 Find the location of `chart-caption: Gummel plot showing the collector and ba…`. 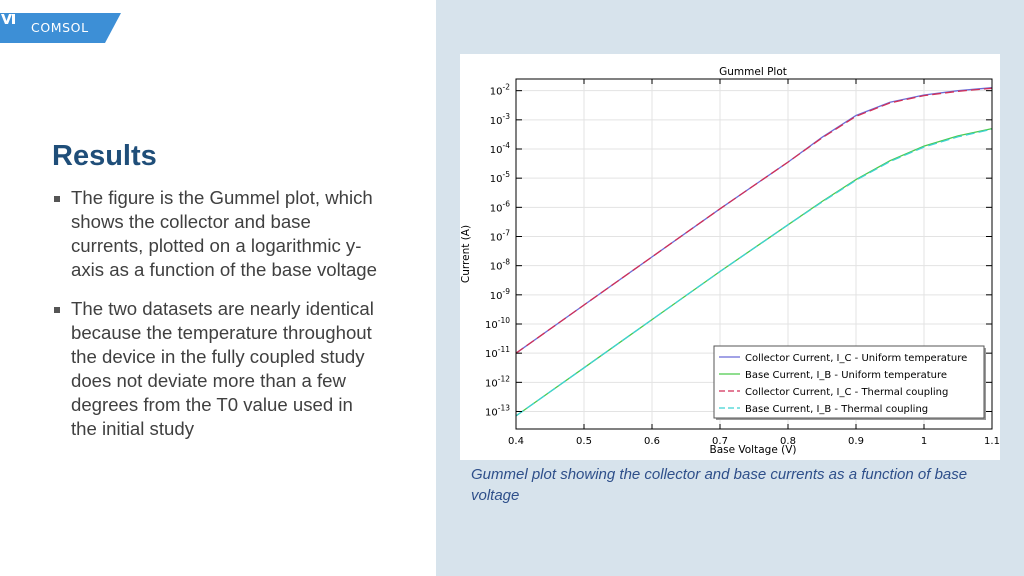

chart-caption: Gummel plot showing the collector and ba… is located at coordinates (719, 485).